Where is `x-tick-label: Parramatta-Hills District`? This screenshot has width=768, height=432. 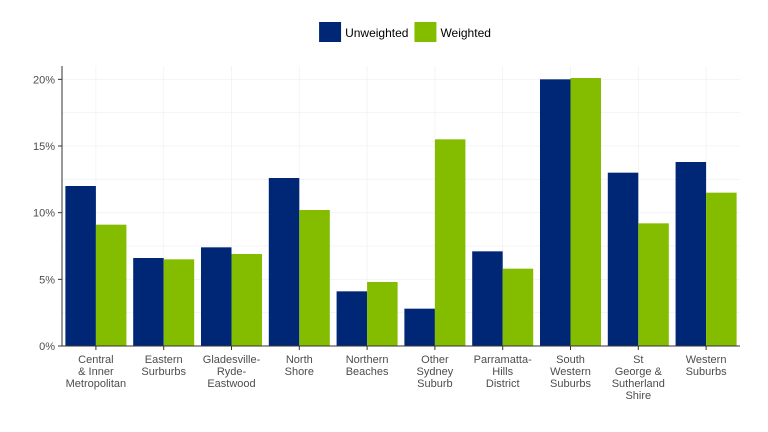
x-tick-label: Parramatta-Hills District is located at coordinates (503, 372).